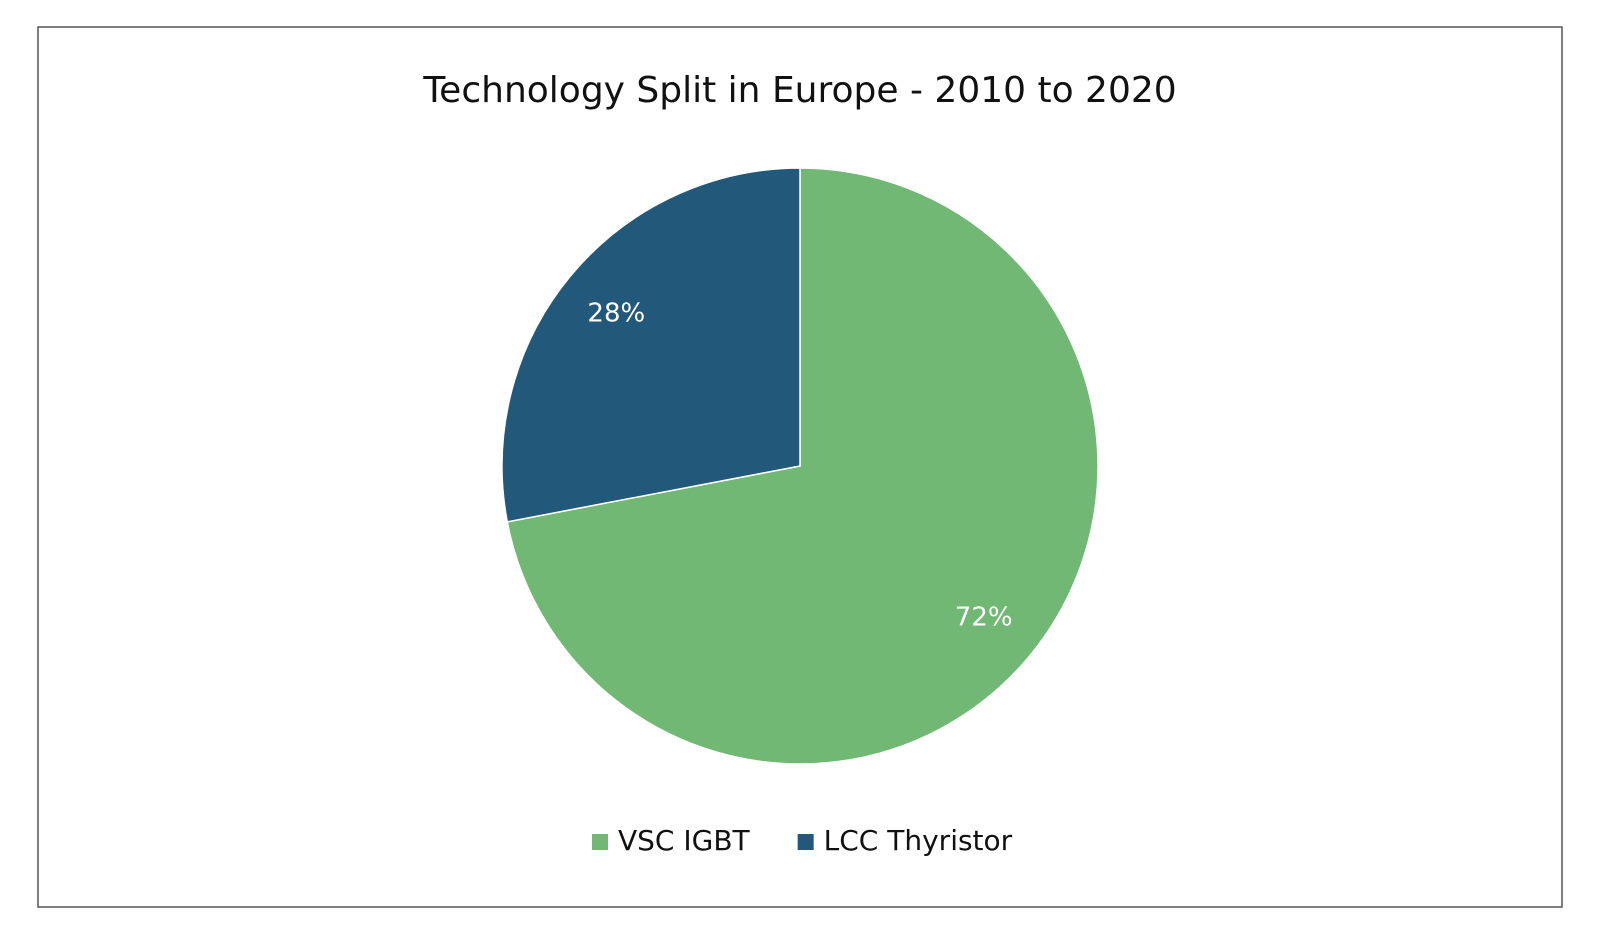  What do you see at coordinates (651, 345) in the screenshot?
I see `pie-slice` at bounding box center [651, 345].